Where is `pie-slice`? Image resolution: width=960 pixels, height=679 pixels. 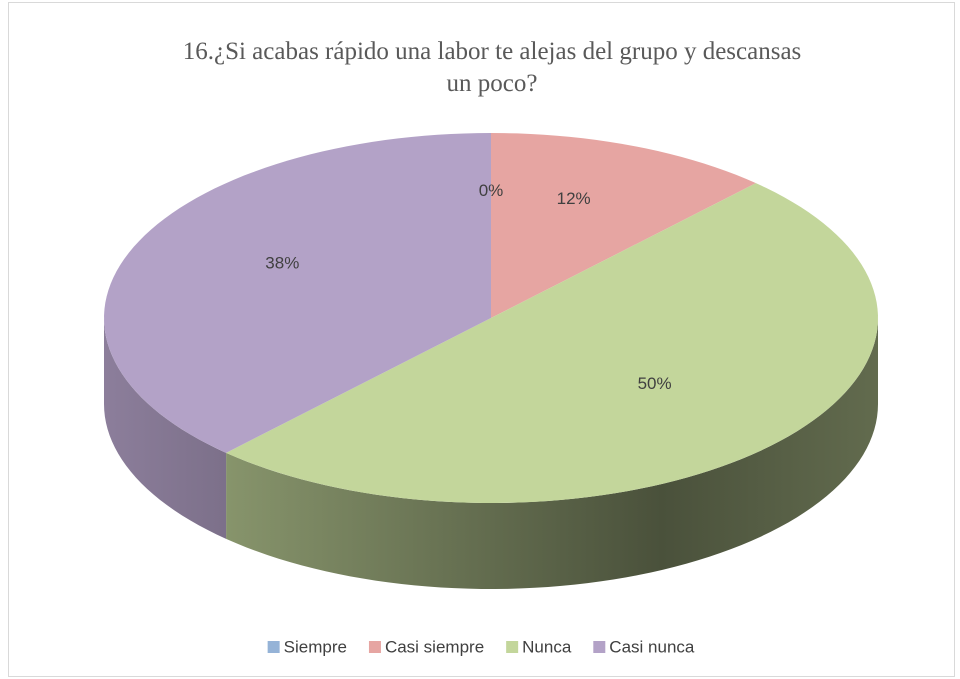
pie-slice is located at coordinates (623, 225).